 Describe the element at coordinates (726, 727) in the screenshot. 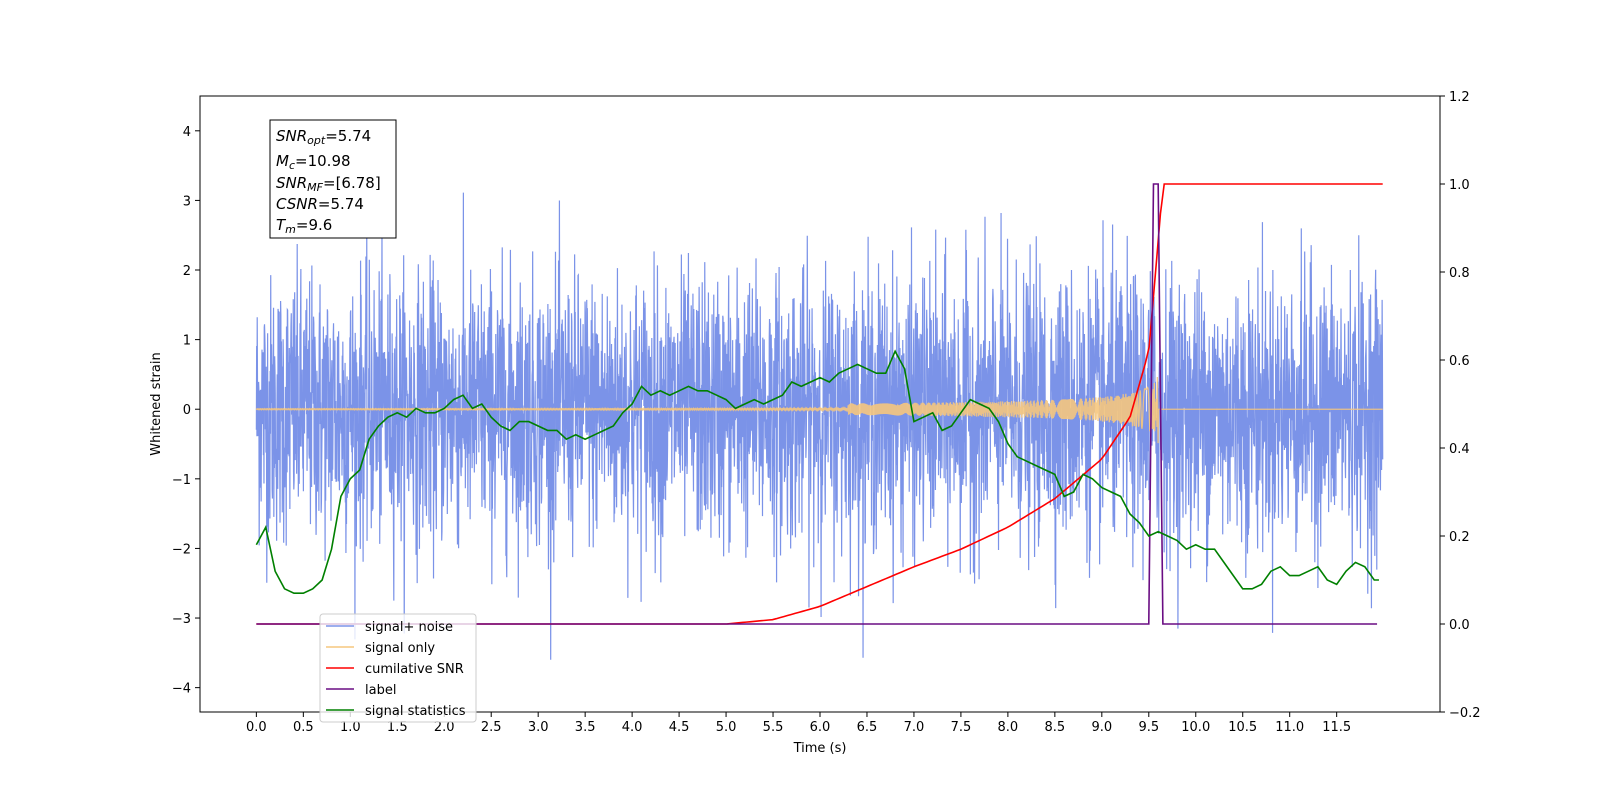

I see `x-tick-label: 5.0` at that location.